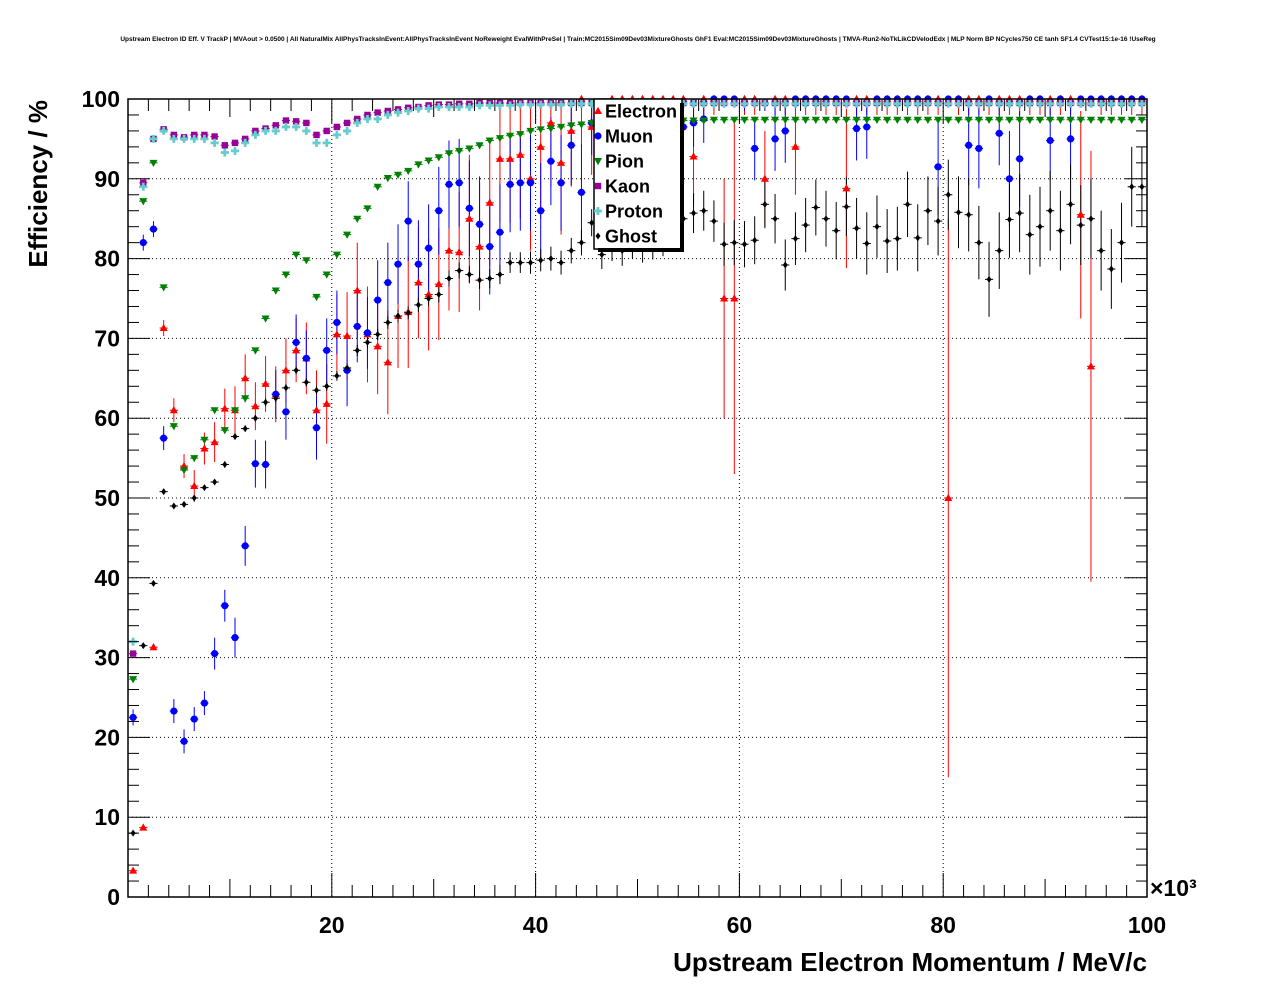 The width and height of the screenshot is (1276, 996). Describe the element at coordinates (332, 925) in the screenshot. I see `x-tick-label: 20` at that location.